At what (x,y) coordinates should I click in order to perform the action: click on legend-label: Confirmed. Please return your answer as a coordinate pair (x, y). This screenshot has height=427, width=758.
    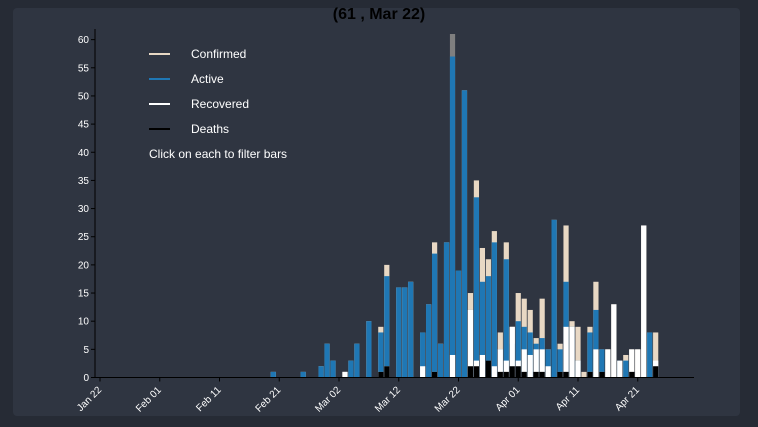
    Looking at the image, I should click on (218, 54).